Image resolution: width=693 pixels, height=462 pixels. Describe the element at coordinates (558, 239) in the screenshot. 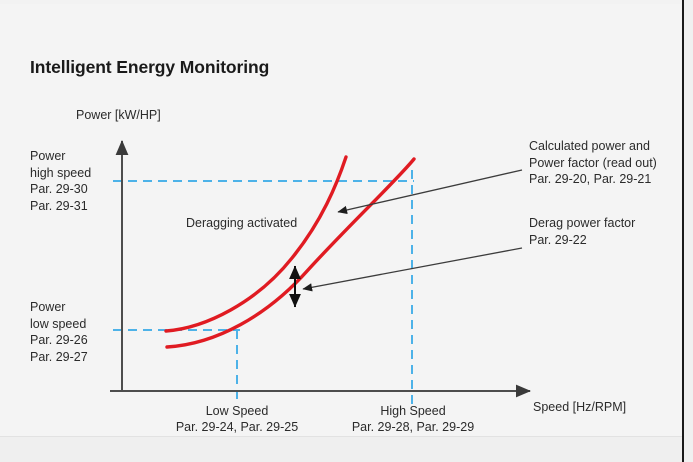

I see `derag-power-factor-line2: Par. 29-22` at that location.